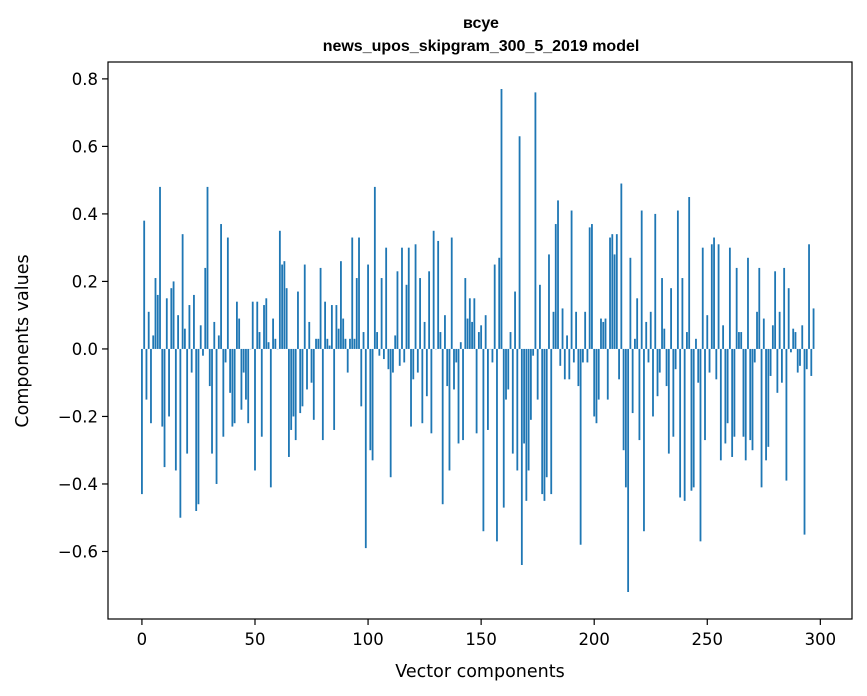  Describe the element at coordinates (85, 214) in the screenshot. I see `y-tick-label: 0.4` at that location.